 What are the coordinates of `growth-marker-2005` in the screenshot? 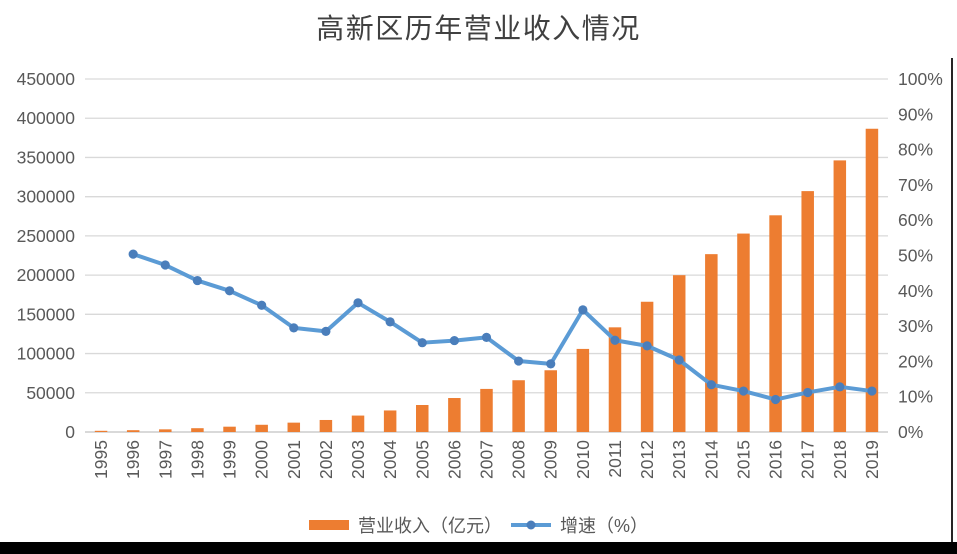 It's located at (422, 343).